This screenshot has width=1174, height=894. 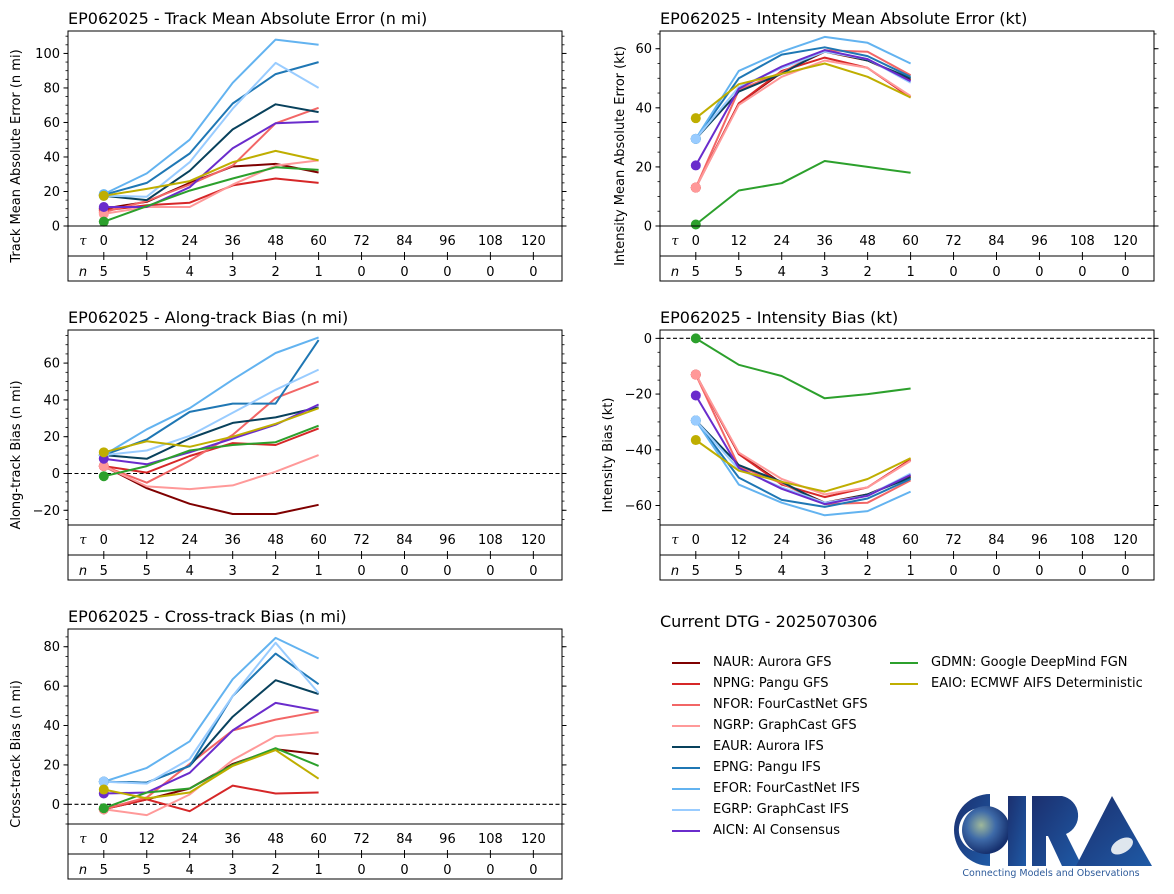 What do you see at coordinates (211, 152) in the screenshot?
I see `series-line-EAUR` at bounding box center [211, 152].